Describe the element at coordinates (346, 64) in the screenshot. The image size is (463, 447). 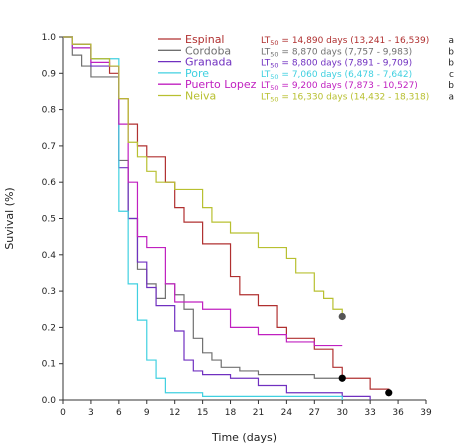
I see `lt50-value: = 8,800 days (7,891 - 9,709)` at that location.